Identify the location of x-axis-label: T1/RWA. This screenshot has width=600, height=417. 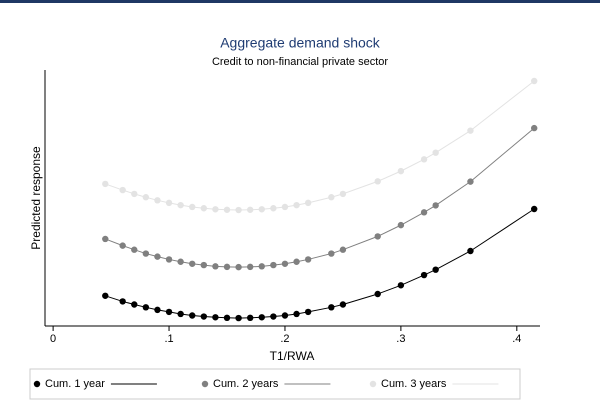
(292, 356).